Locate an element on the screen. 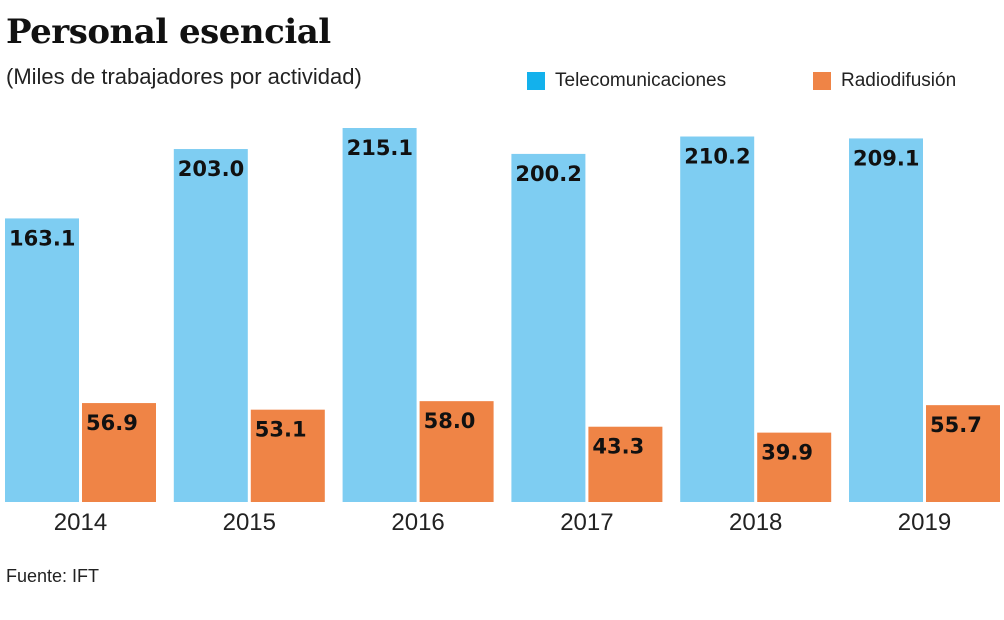 The width and height of the screenshot is (1004, 620). legend-item-radiodifusion: Radiodifusión is located at coordinates (884, 81).